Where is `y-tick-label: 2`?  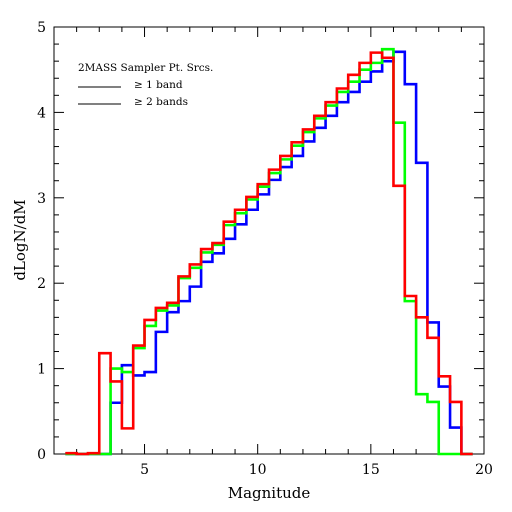
y-tick-label: 2 is located at coordinates (41, 284).